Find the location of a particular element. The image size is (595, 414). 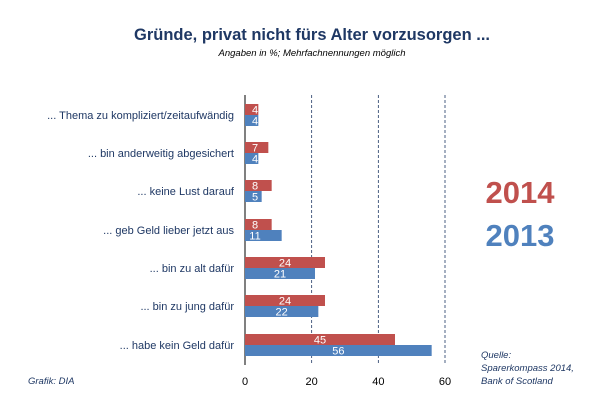

category-label: ... habe kein Geld dafür is located at coordinates (177, 346).